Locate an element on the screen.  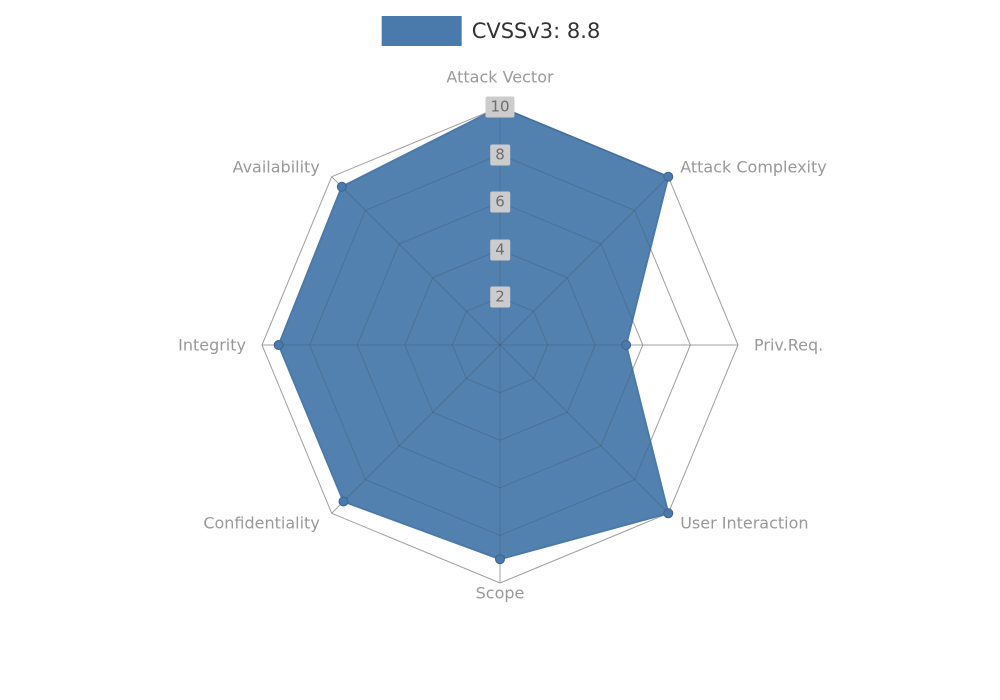
grid-ring-overlay is located at coordinates (500, 345).